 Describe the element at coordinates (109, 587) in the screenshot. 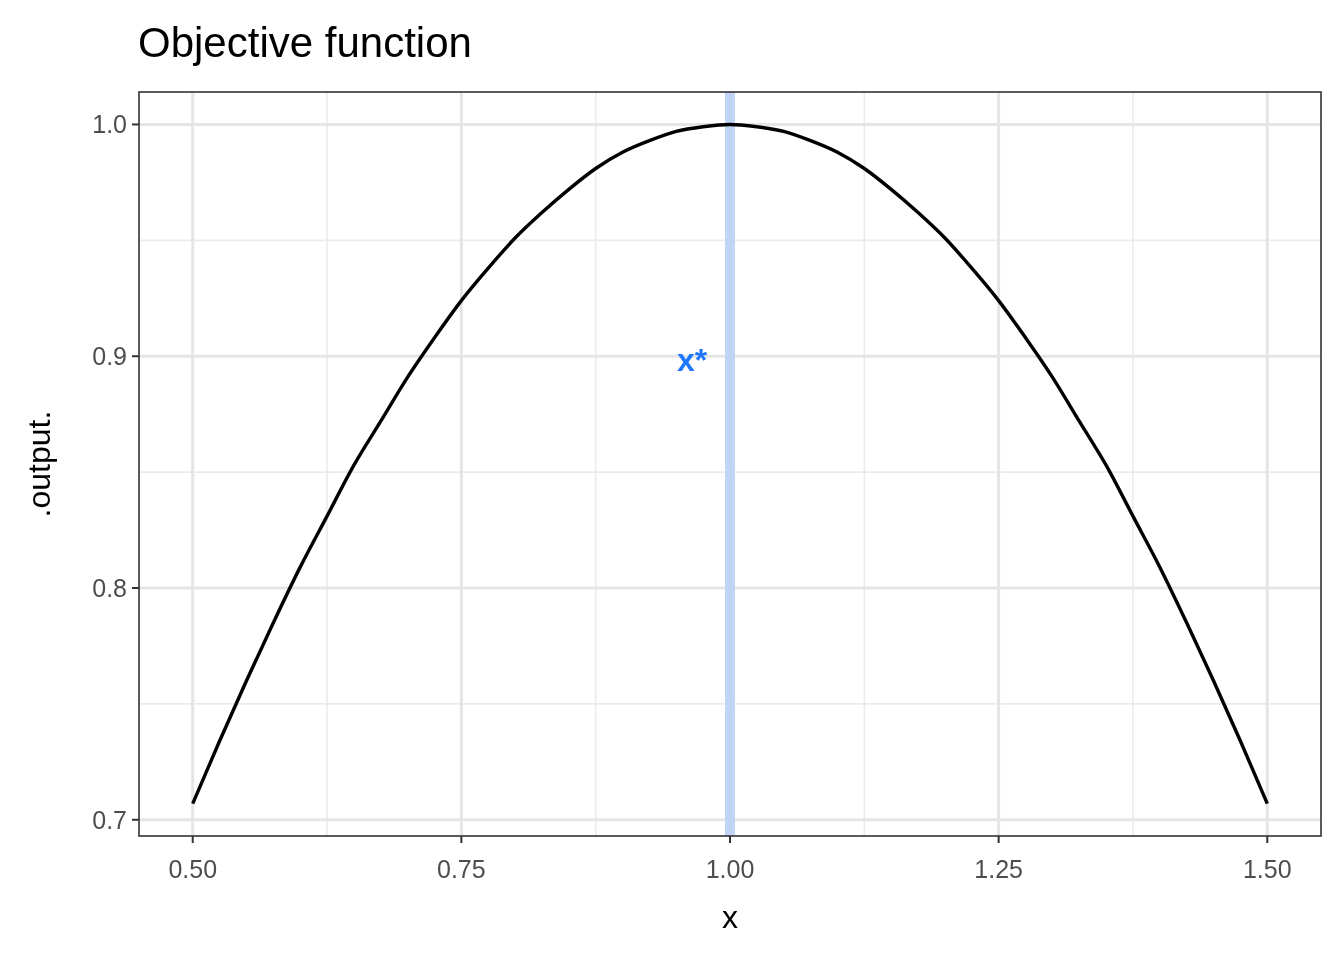

I see `y-tick-label: 0.8` at that location.